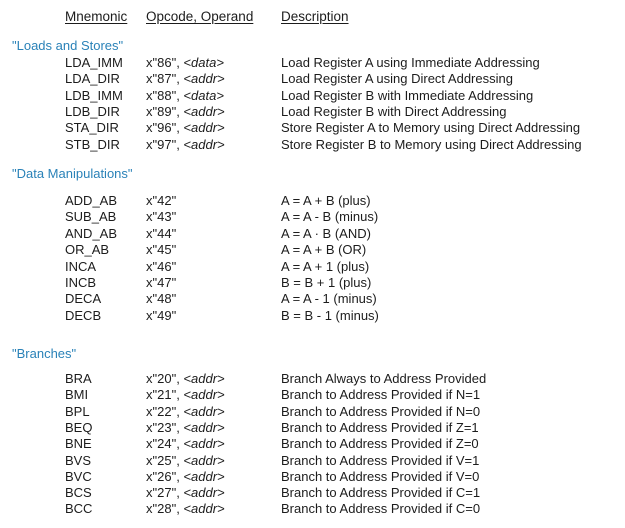 Image resolution: width=625 pixels, height=528 pixels. I want to click on opcode-value: x"45", so click(161, 250).